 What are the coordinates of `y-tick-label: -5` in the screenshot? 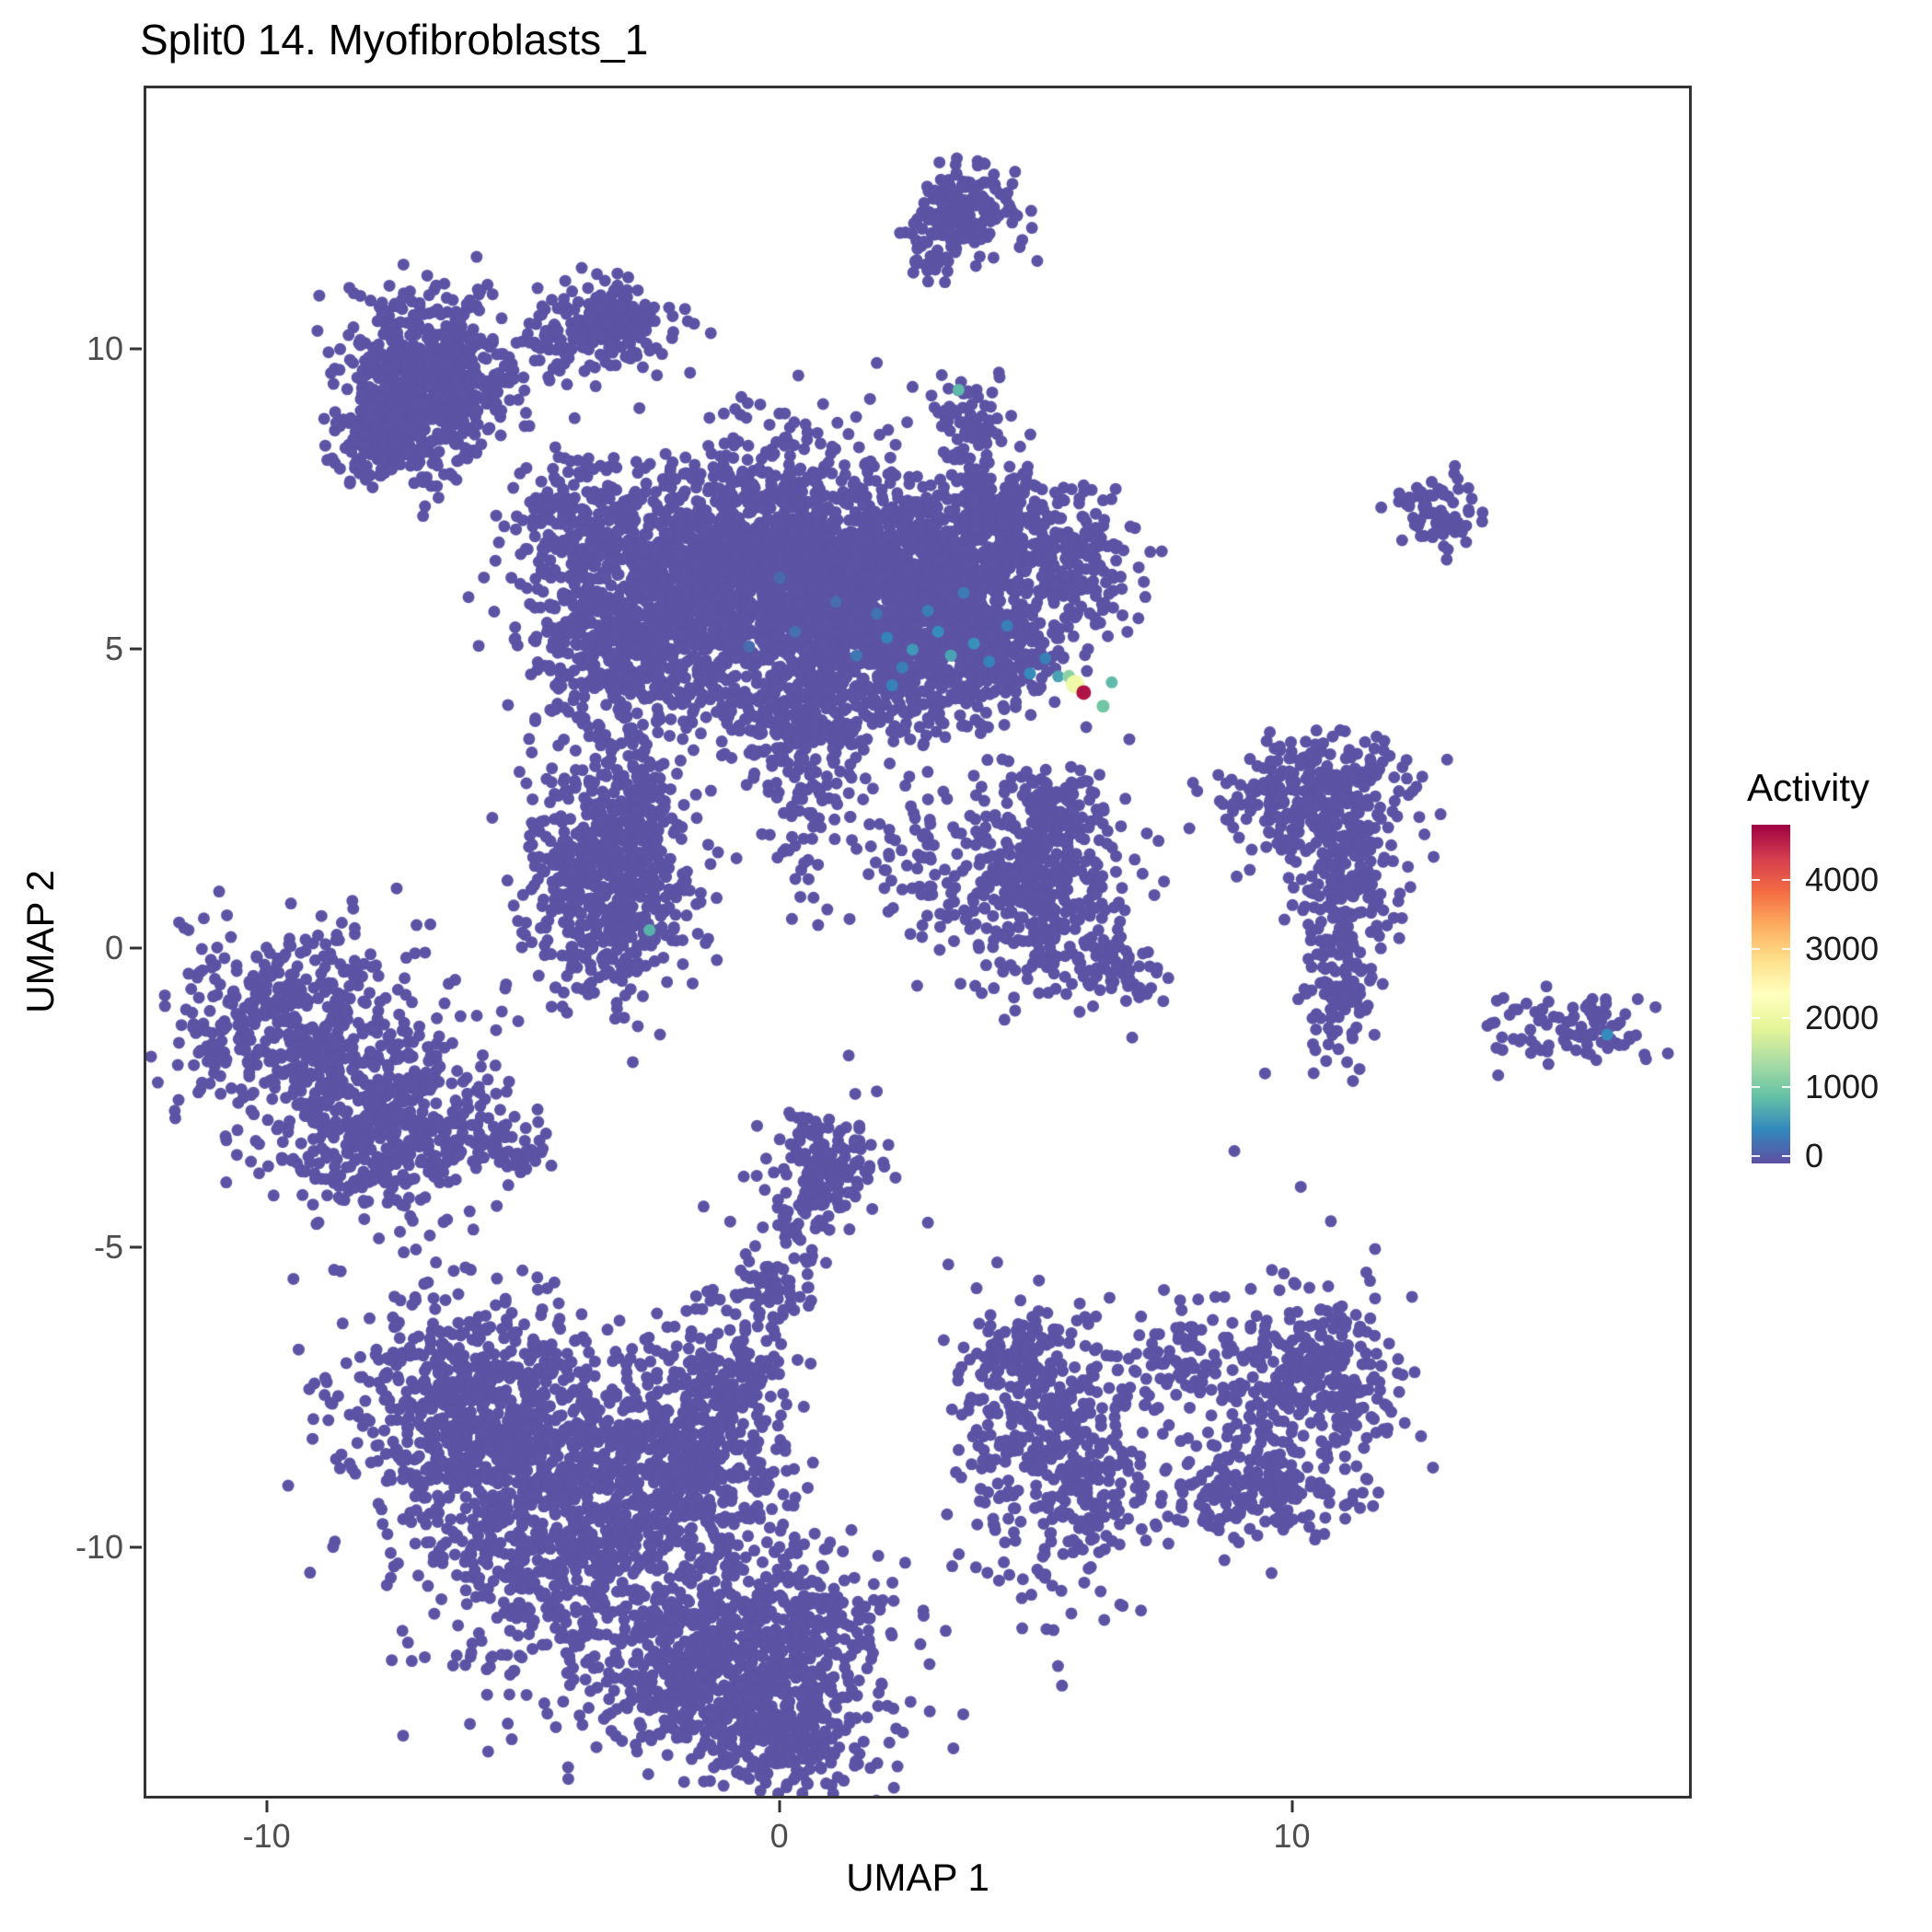 It's located at (108, 1247).